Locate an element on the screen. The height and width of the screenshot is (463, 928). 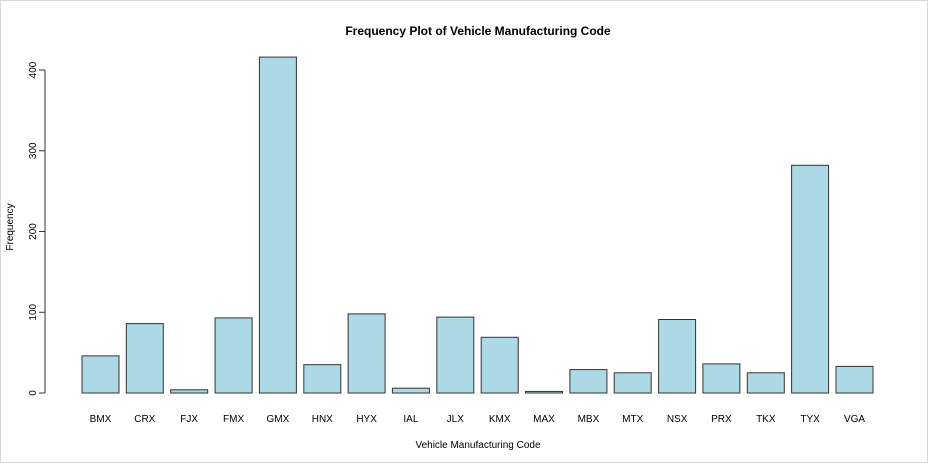
y-axis: 0 100 200 300 400 is located at coordinates (37, 228).